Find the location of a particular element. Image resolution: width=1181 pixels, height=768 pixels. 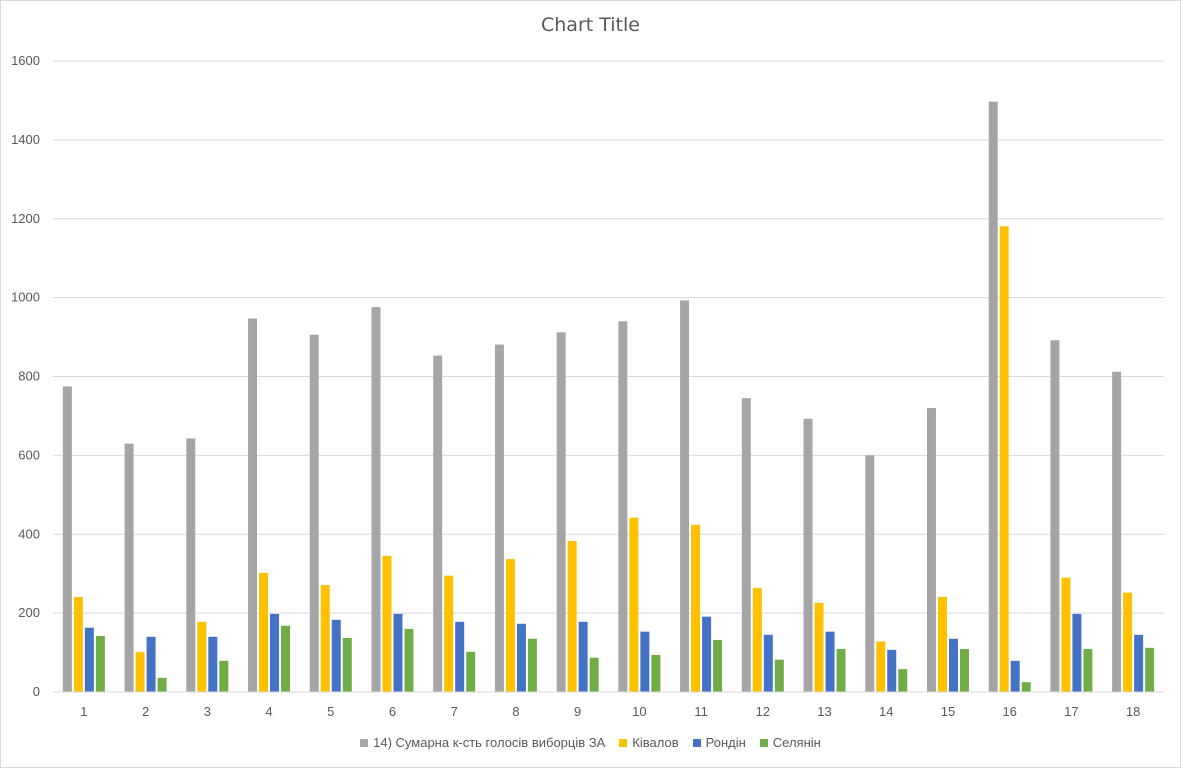

x-tick-label: 15 is located at coordinates (948, 711).